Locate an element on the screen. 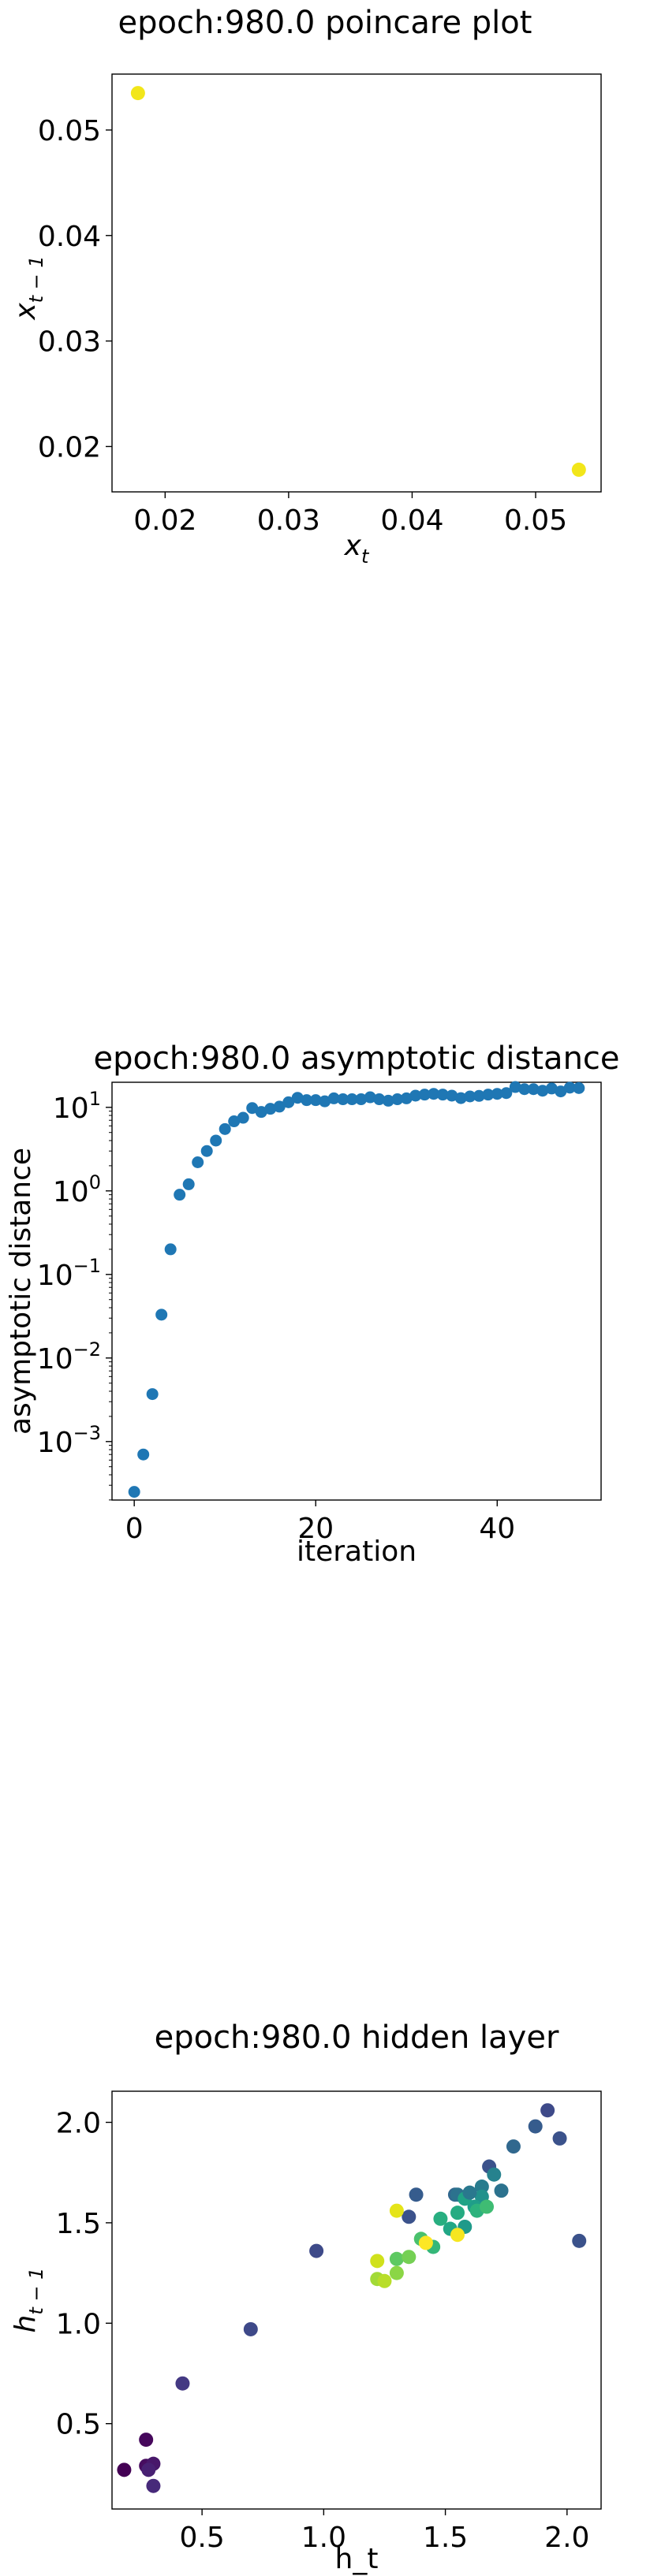 The width and height of the screenshot is (650, 2576). hidden-layer-xtick-label: 1.5 is located at coordinates (445, 2538).